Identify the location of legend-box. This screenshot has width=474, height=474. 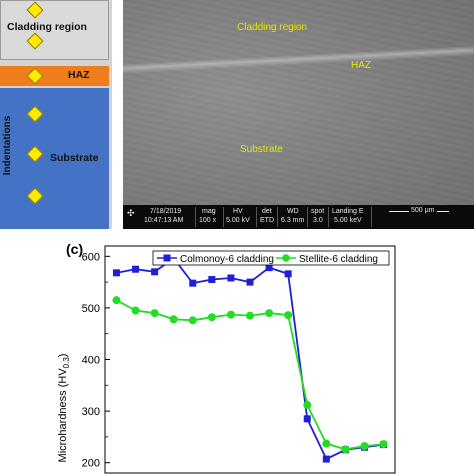
(271, 258).